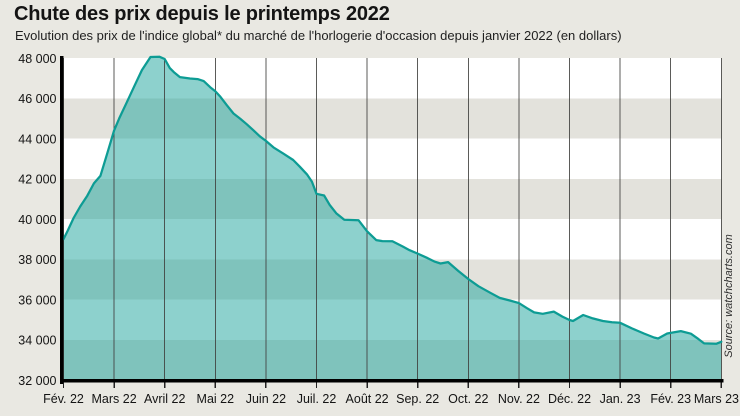 The image size is (740, 416). I want to click on y-axis-tick-label: 34 000, so click(37, 341).